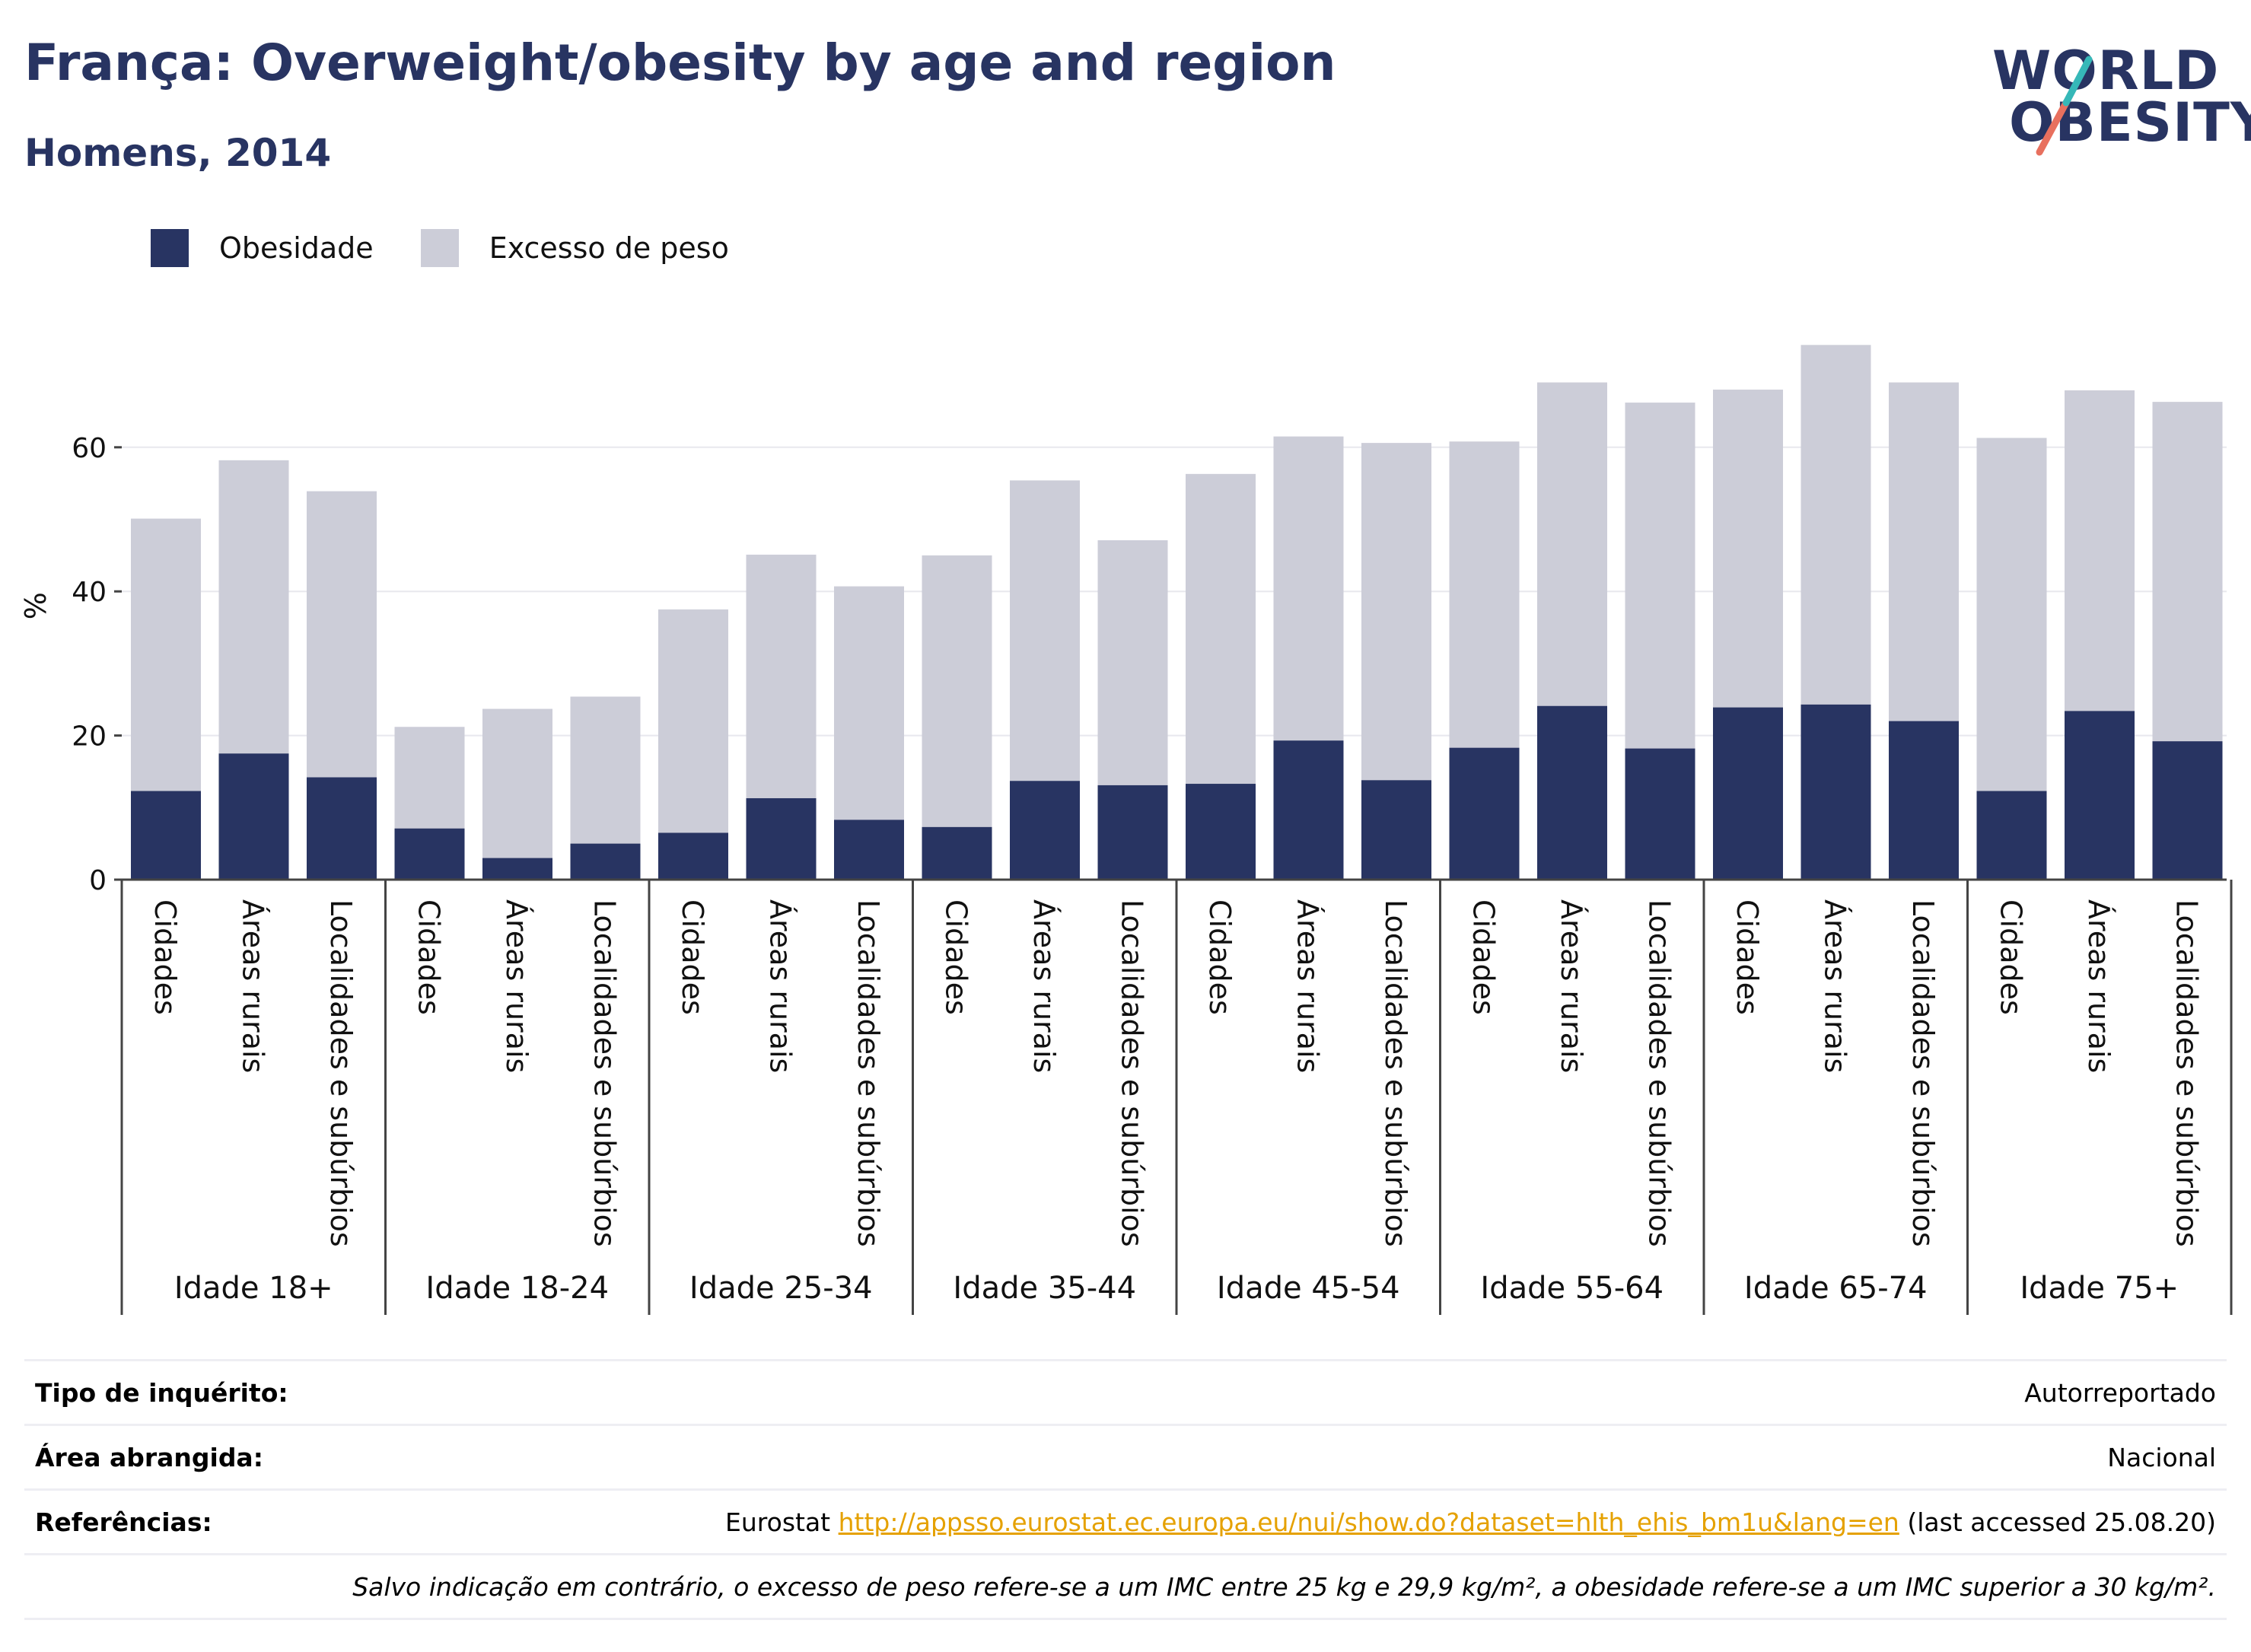 This screenshot has height=1652, width=2251. Describe the element at coordinates (781, 1288) in the screenshot. I see `group-label: Idade 25-34` at that location.